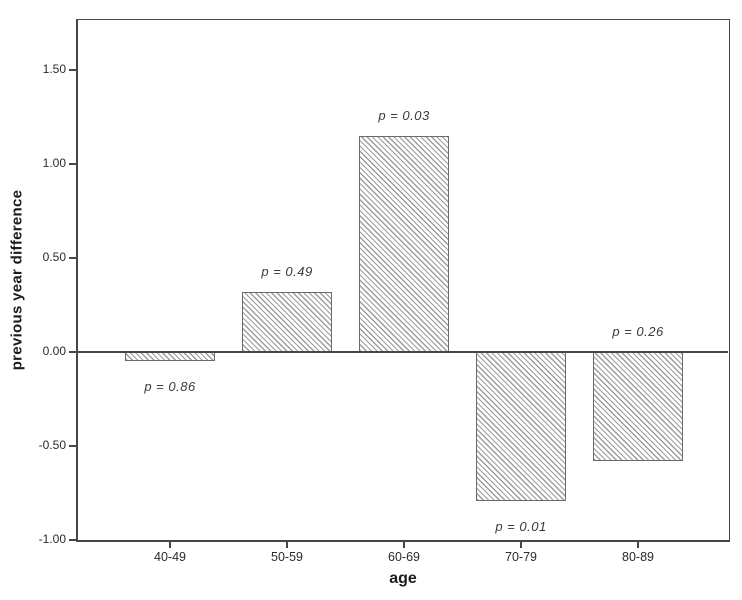 The height and width of the screenshot is (600, 742). What do you see at coordinates (54, 163) in the screenshot?
I see `y-tick-label: 1.00` at bounding box center [54, 163].